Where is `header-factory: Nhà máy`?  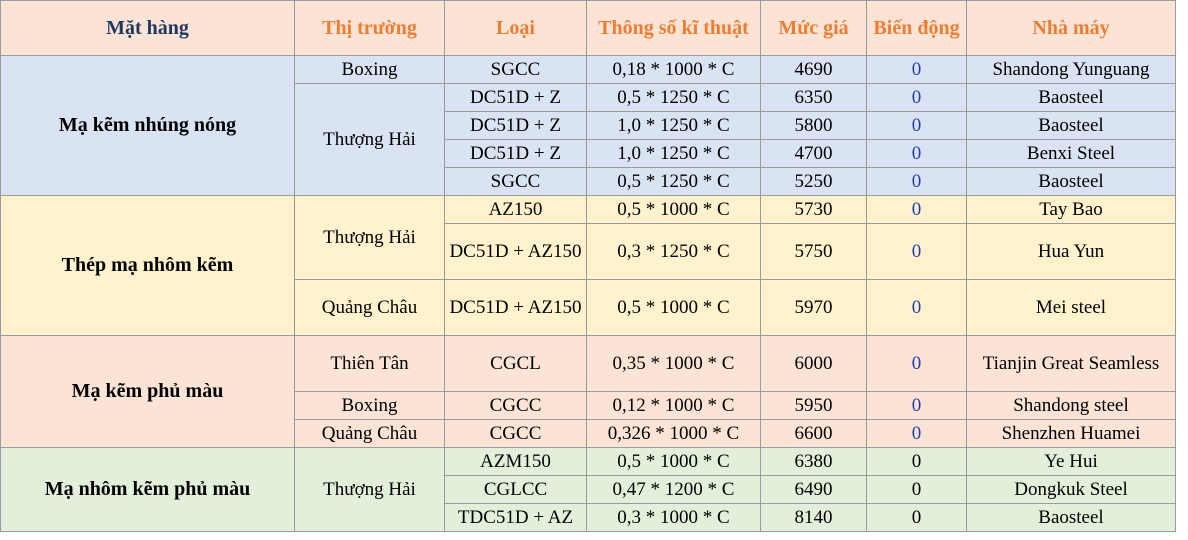
header-factory: Nhà máy is located at coordinates (1071, 28).